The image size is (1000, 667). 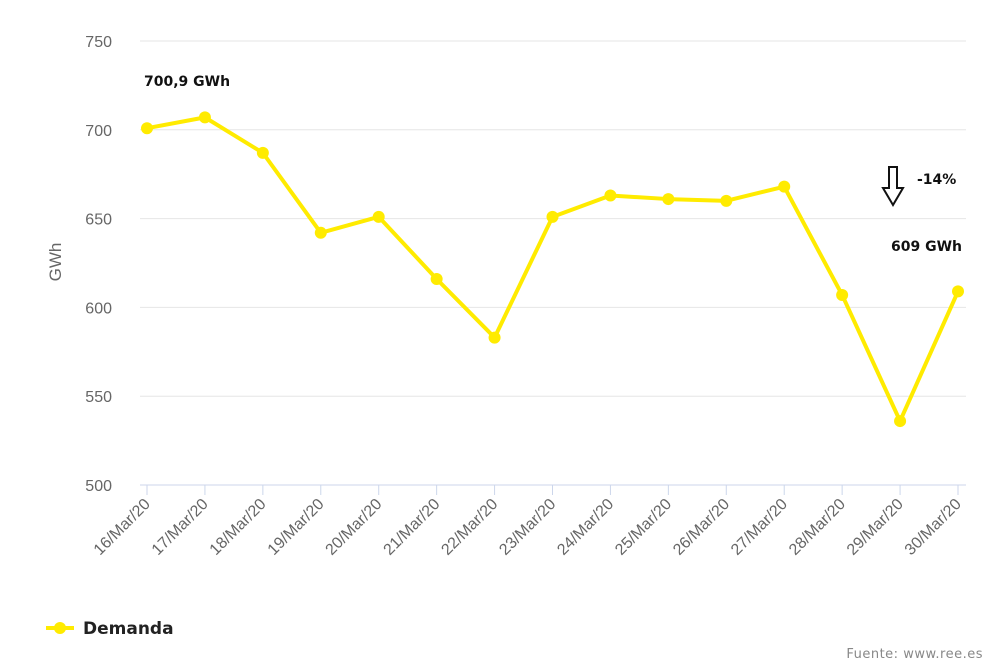 I want to click on x-tick-label: 27/Mar/20, so click(x=759, y=527).